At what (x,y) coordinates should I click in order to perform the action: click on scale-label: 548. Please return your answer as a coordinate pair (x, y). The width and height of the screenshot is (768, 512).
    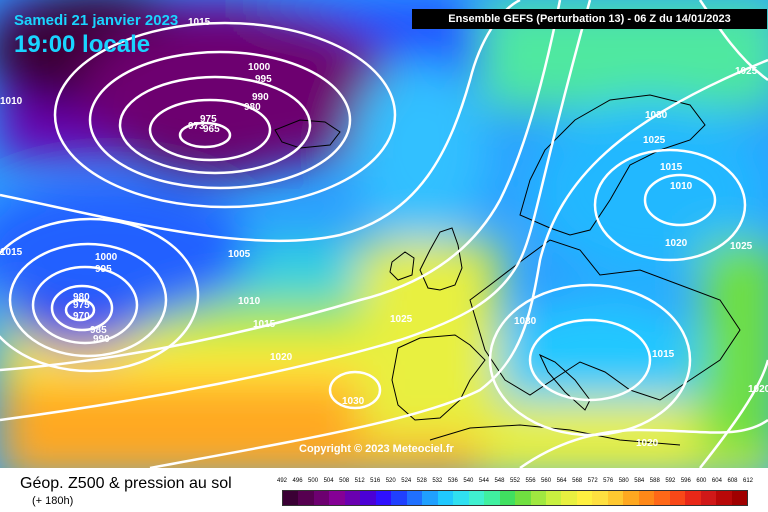
    Looking at the image, I should click on (499, 481).